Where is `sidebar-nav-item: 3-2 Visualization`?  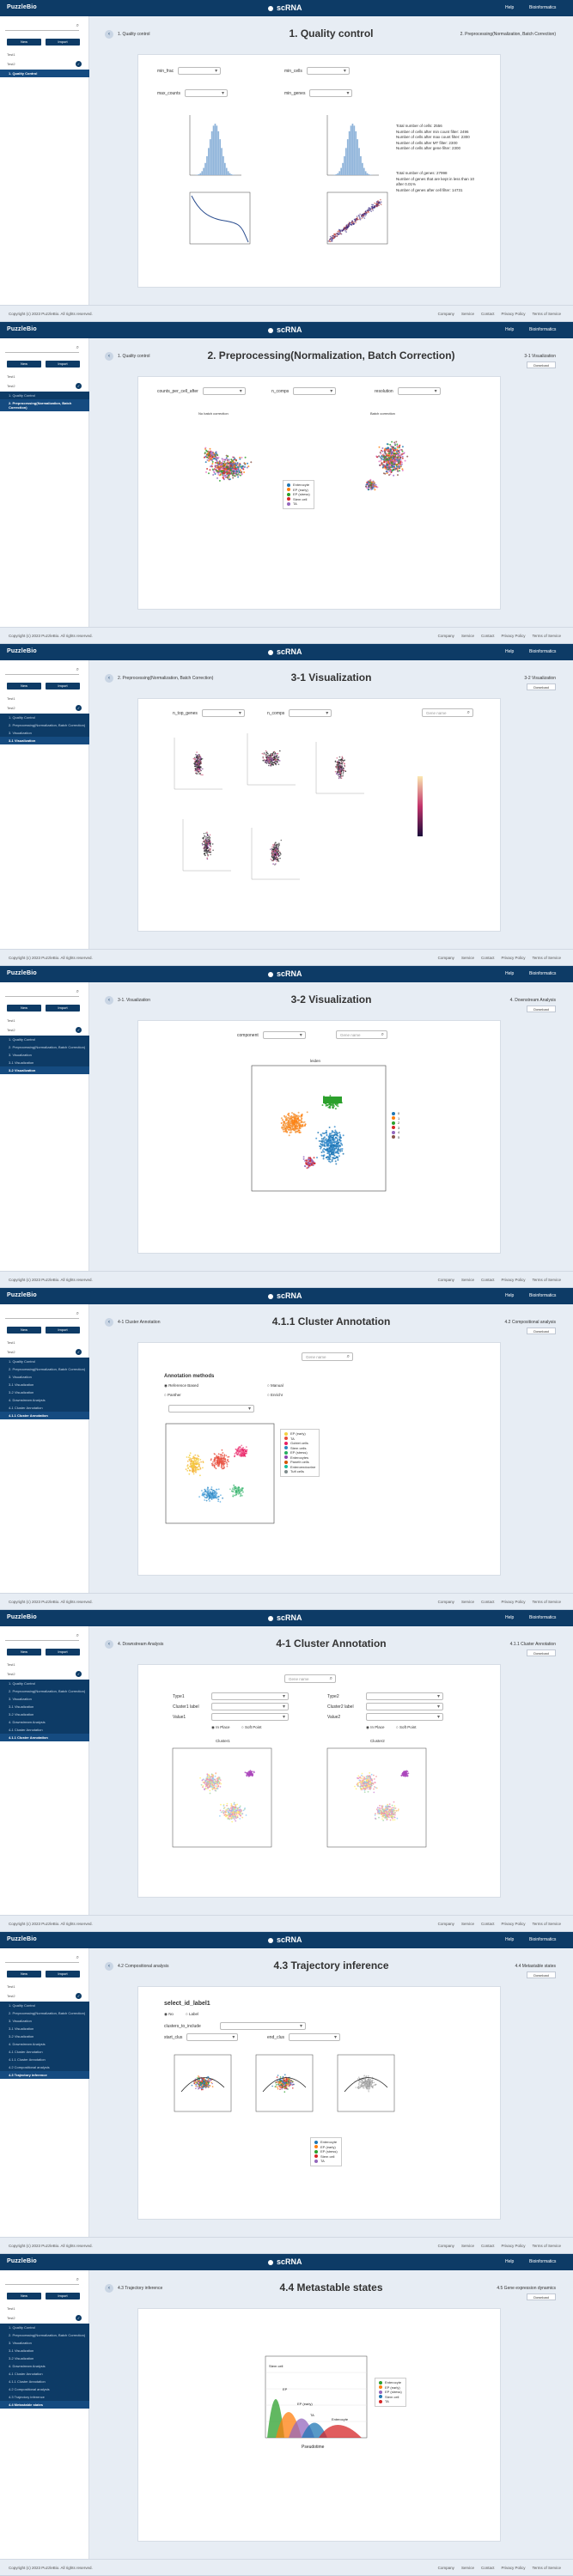
sidebar-nav-item: 3-2 Visualization is located at coordinates (44, 1070).